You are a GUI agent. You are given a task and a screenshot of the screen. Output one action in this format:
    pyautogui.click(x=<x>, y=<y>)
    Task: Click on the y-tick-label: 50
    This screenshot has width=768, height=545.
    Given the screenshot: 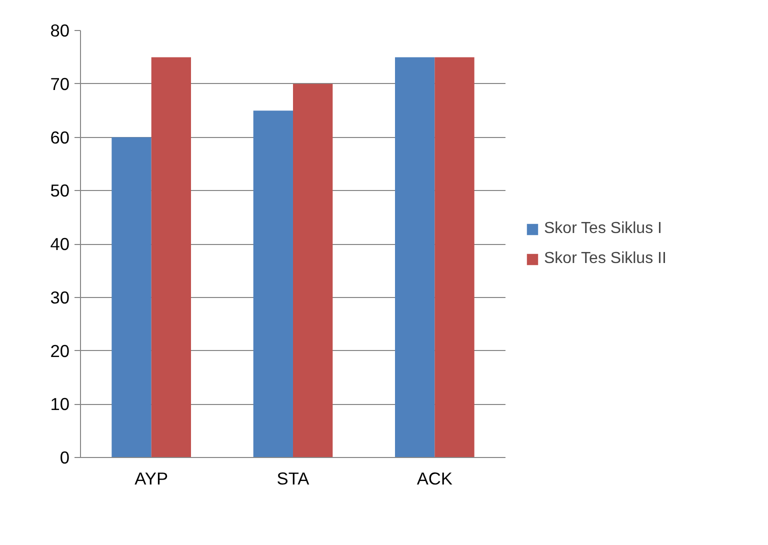 What is the action you would take?
    pyautogui.click(x=60, y=190)
    